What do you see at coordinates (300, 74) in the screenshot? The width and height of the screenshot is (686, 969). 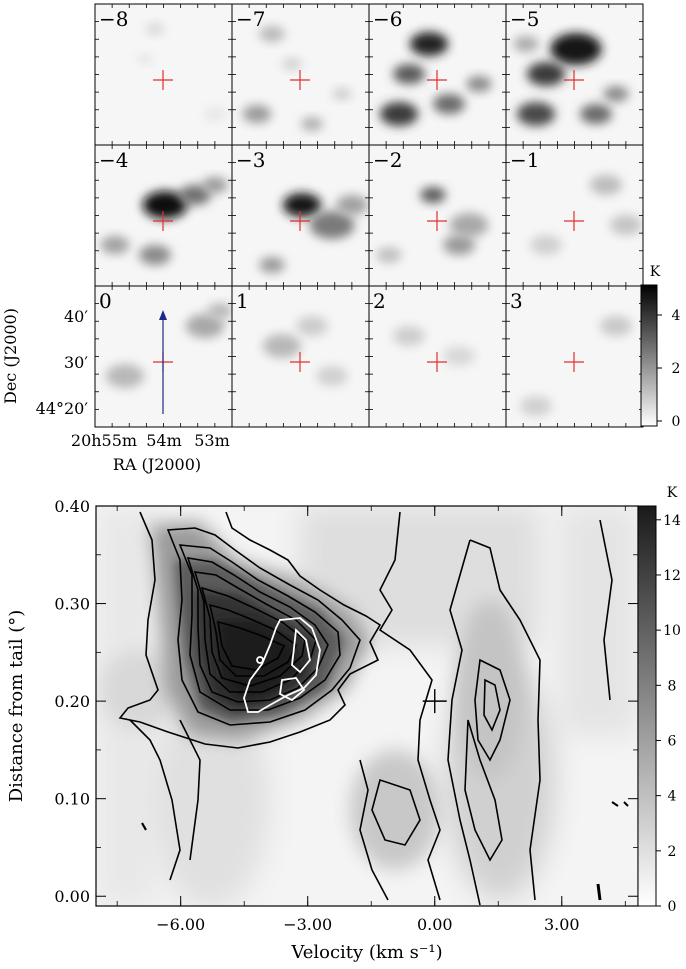 I see `channel-map-panel: −7` at bounding box center [300, 74].